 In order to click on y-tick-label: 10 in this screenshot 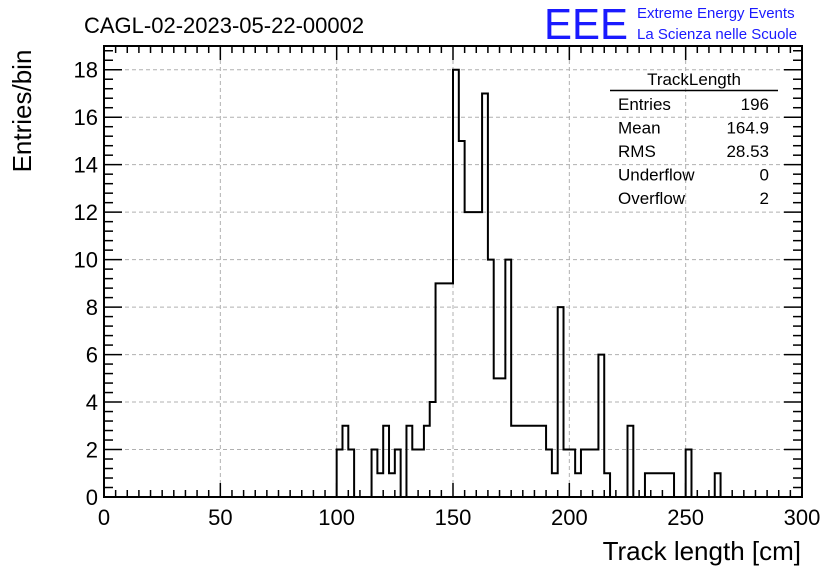, I will do `click(86, 260)`.